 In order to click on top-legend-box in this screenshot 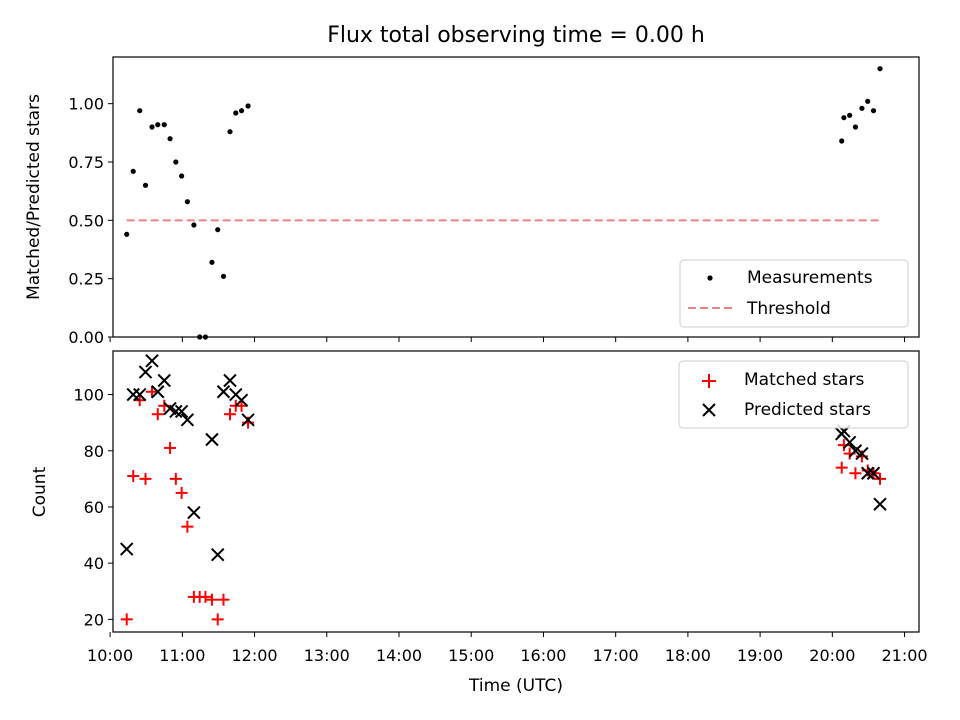, I will do `click(794, 293)`.